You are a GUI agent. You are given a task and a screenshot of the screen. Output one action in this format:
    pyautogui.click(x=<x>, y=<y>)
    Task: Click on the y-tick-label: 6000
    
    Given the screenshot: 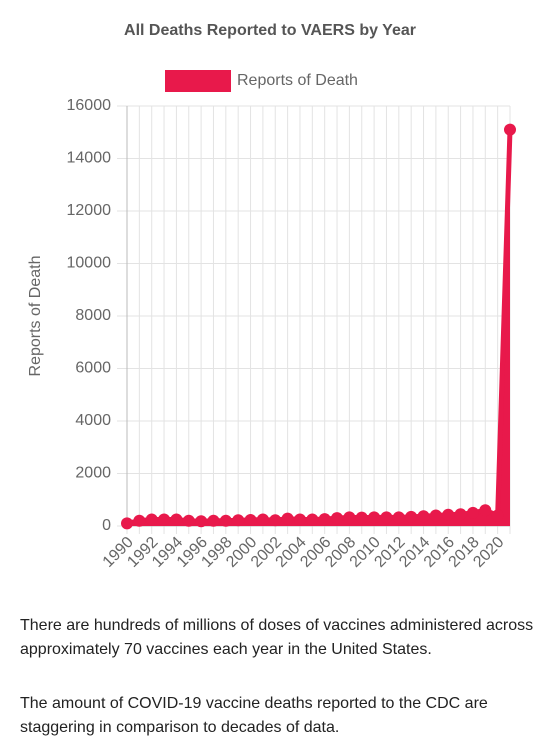 What is the action you would take?
    pyautogui.click(x=93, y=368)
    